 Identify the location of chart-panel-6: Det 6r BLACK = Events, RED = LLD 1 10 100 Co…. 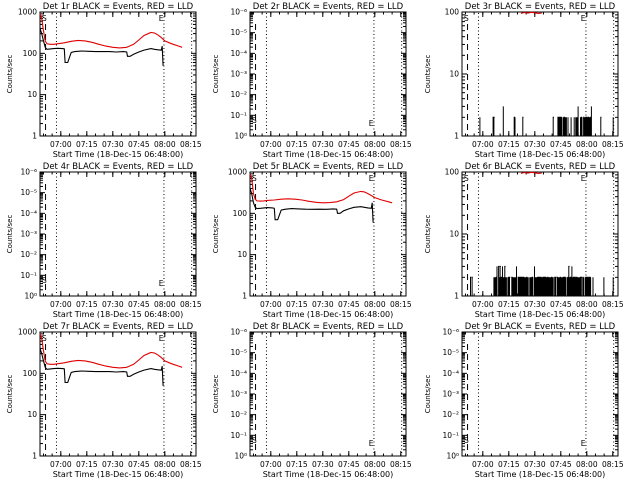
(524, 240).